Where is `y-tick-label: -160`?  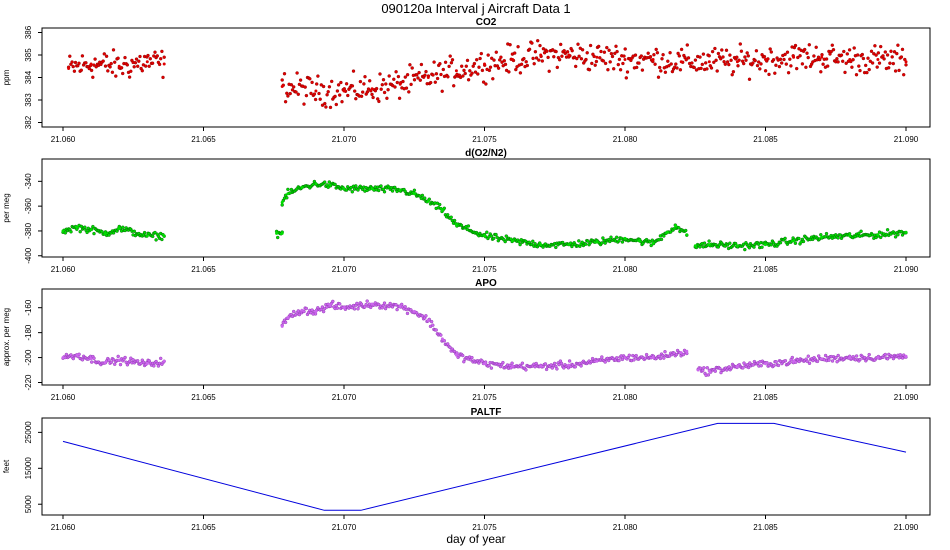
y-tick-label: -160 is located at coordinates (28, 307).